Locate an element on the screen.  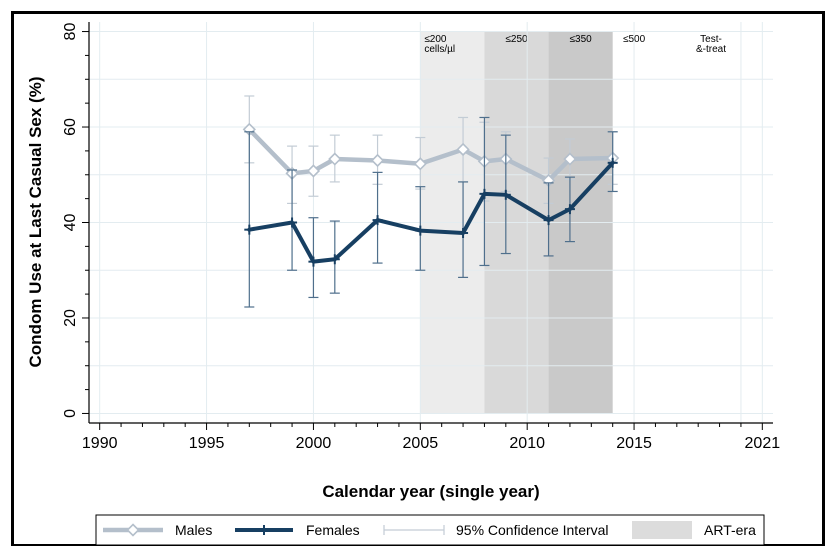
art-era-label: Test-&-treat is located at coordinates (711, 44).